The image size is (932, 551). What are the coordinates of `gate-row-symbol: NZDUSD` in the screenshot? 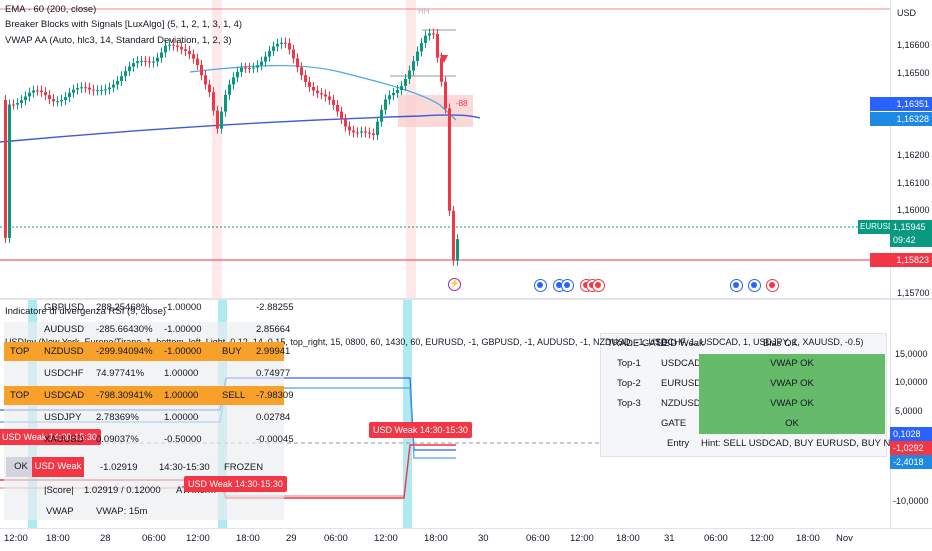 It's located at (681, 403).